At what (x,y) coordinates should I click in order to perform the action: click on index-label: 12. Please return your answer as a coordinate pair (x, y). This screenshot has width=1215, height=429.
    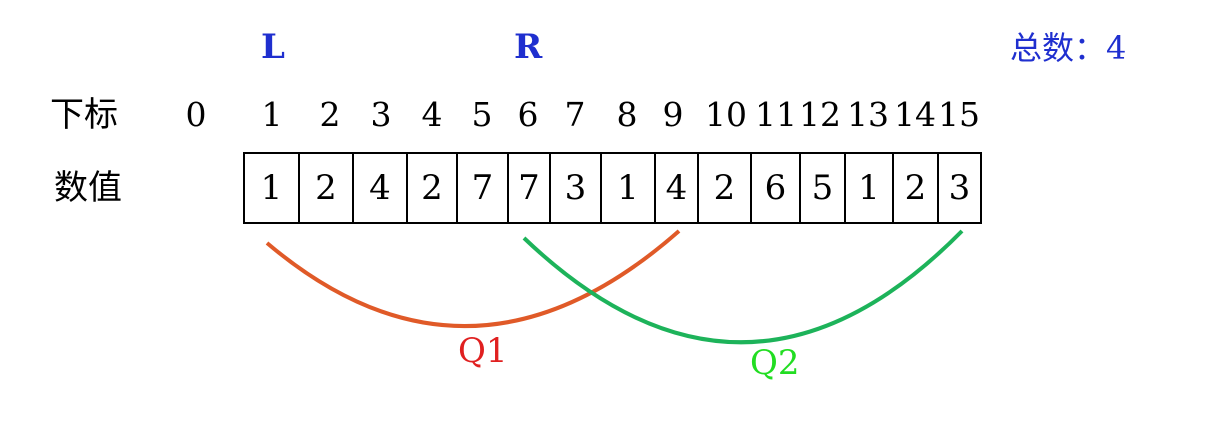
    Looking at the image, I should click on (820, 114).